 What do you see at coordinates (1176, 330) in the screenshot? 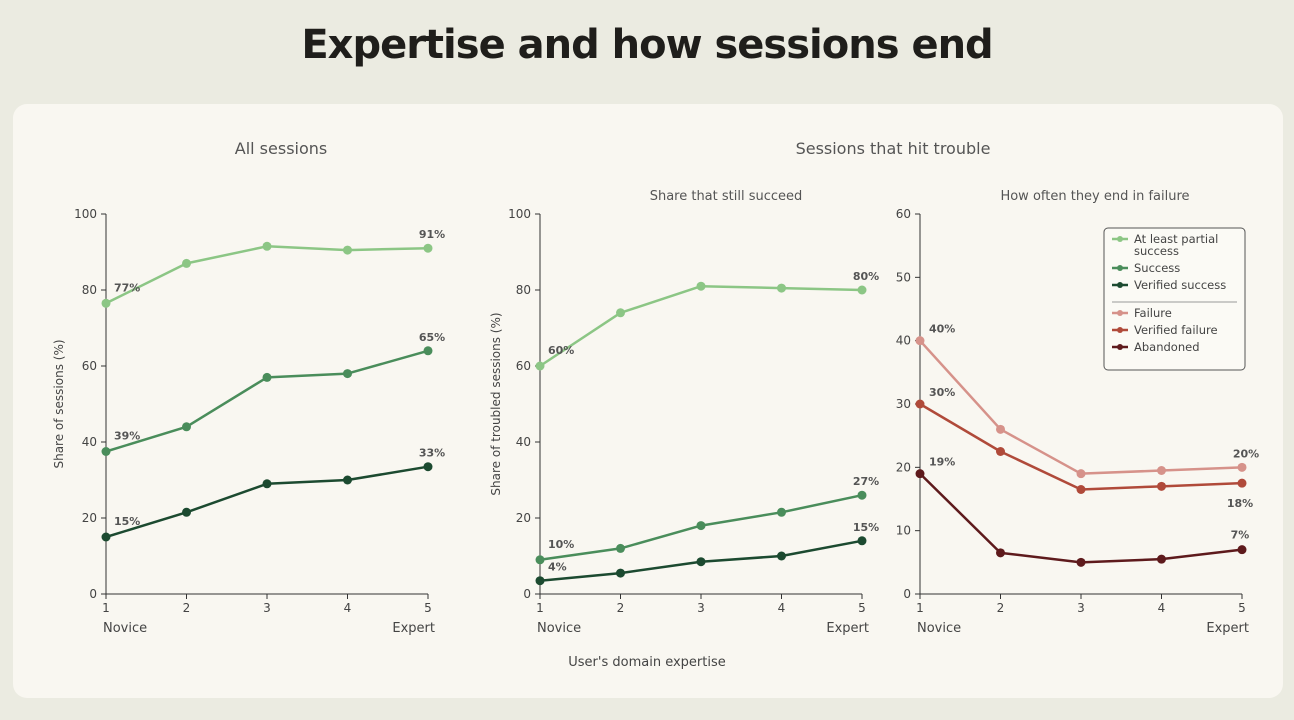
I see `legend-label: Verified failure` at bounding box center [1176, 330].